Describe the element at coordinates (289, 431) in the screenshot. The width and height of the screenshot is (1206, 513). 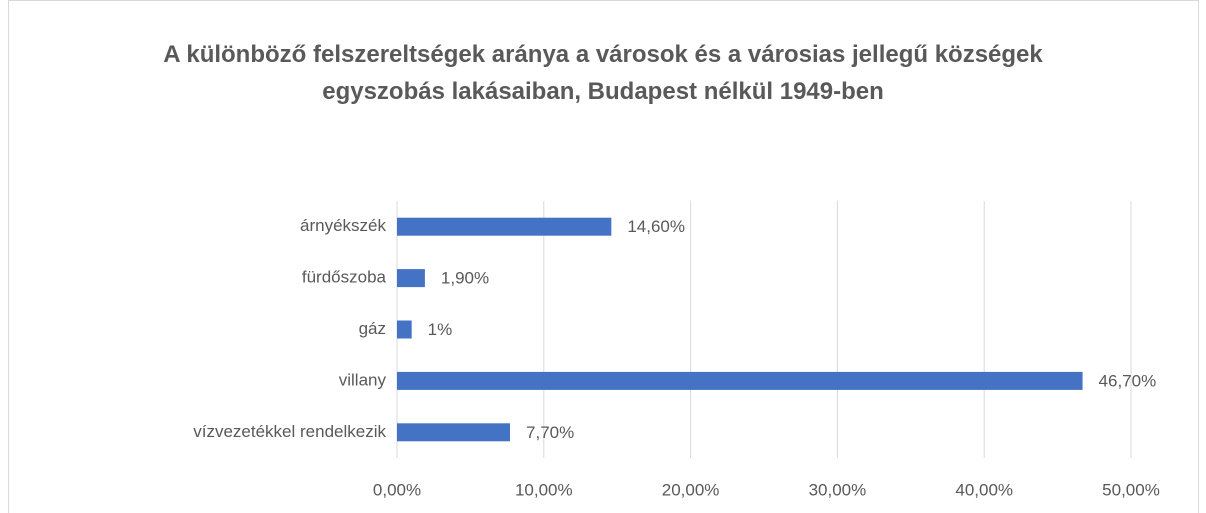
I see `y-tick-label: vízvezetékkel rendelkezik` at that location.